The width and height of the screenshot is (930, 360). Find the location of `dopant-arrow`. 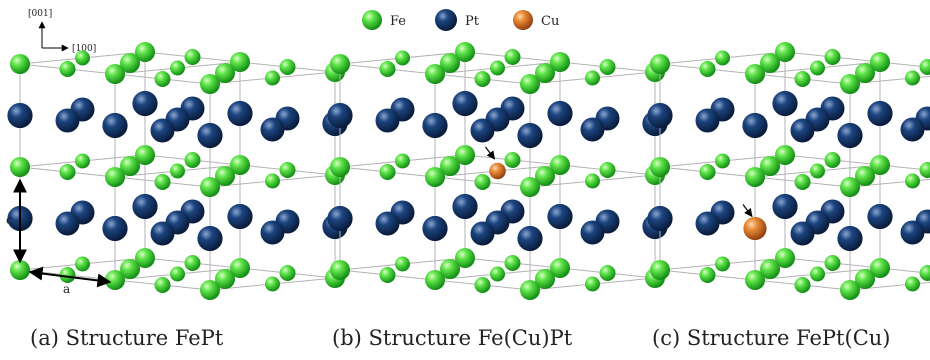

dopant-arrow is located at coordinates (490, 153).